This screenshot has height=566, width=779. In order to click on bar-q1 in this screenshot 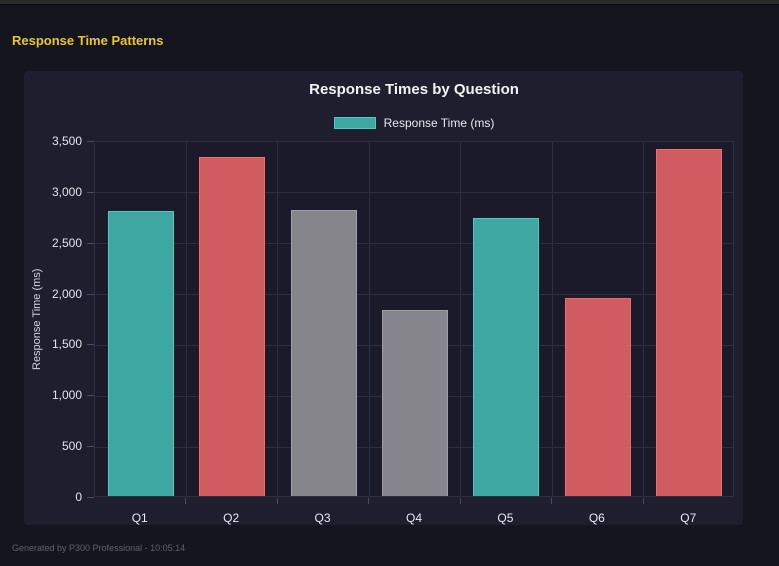, I will do `click(140, 353)`.